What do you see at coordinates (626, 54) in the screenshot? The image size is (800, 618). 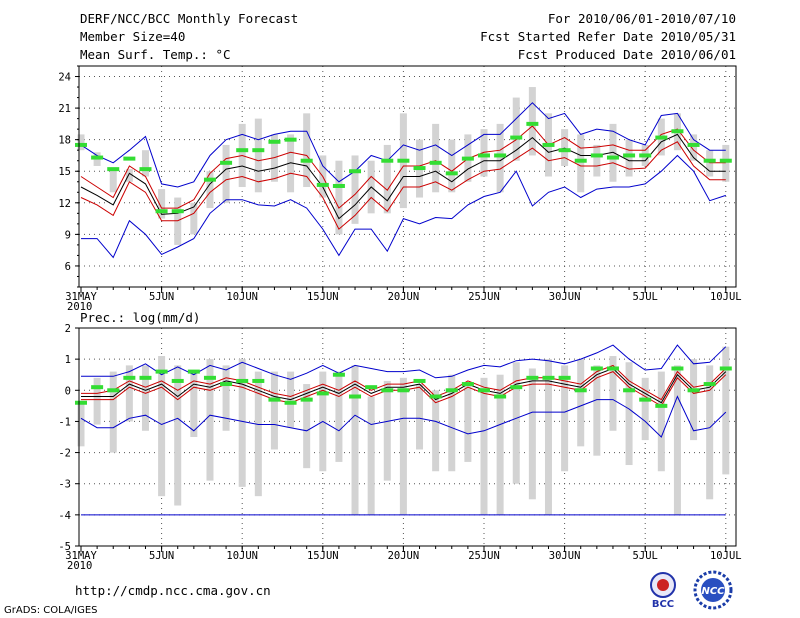 I see `forecast-produced-date: Fcst Produced Date 2010/06/01` at bounding box center [626, 54].